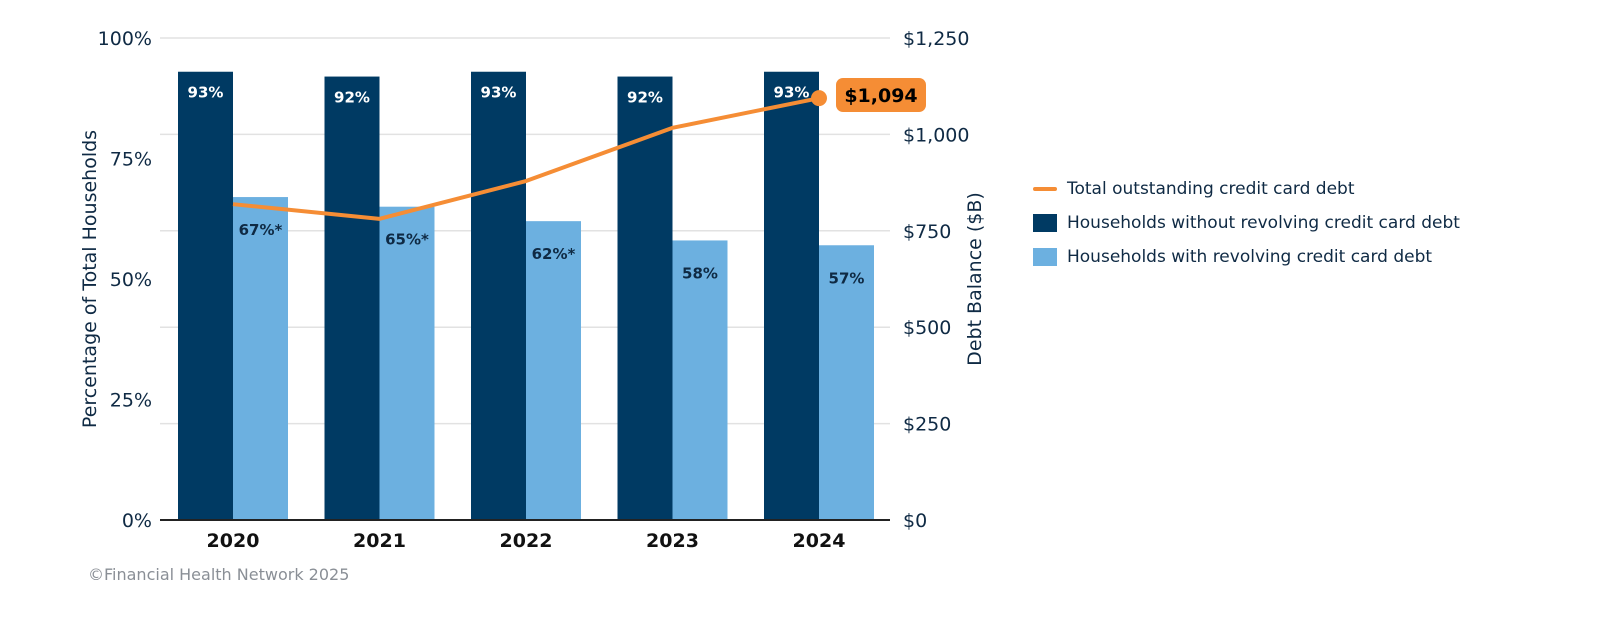  Describe the element at coordinates (131, 160) in the screenshot. I see `y-tick-label: 75%` at that location.